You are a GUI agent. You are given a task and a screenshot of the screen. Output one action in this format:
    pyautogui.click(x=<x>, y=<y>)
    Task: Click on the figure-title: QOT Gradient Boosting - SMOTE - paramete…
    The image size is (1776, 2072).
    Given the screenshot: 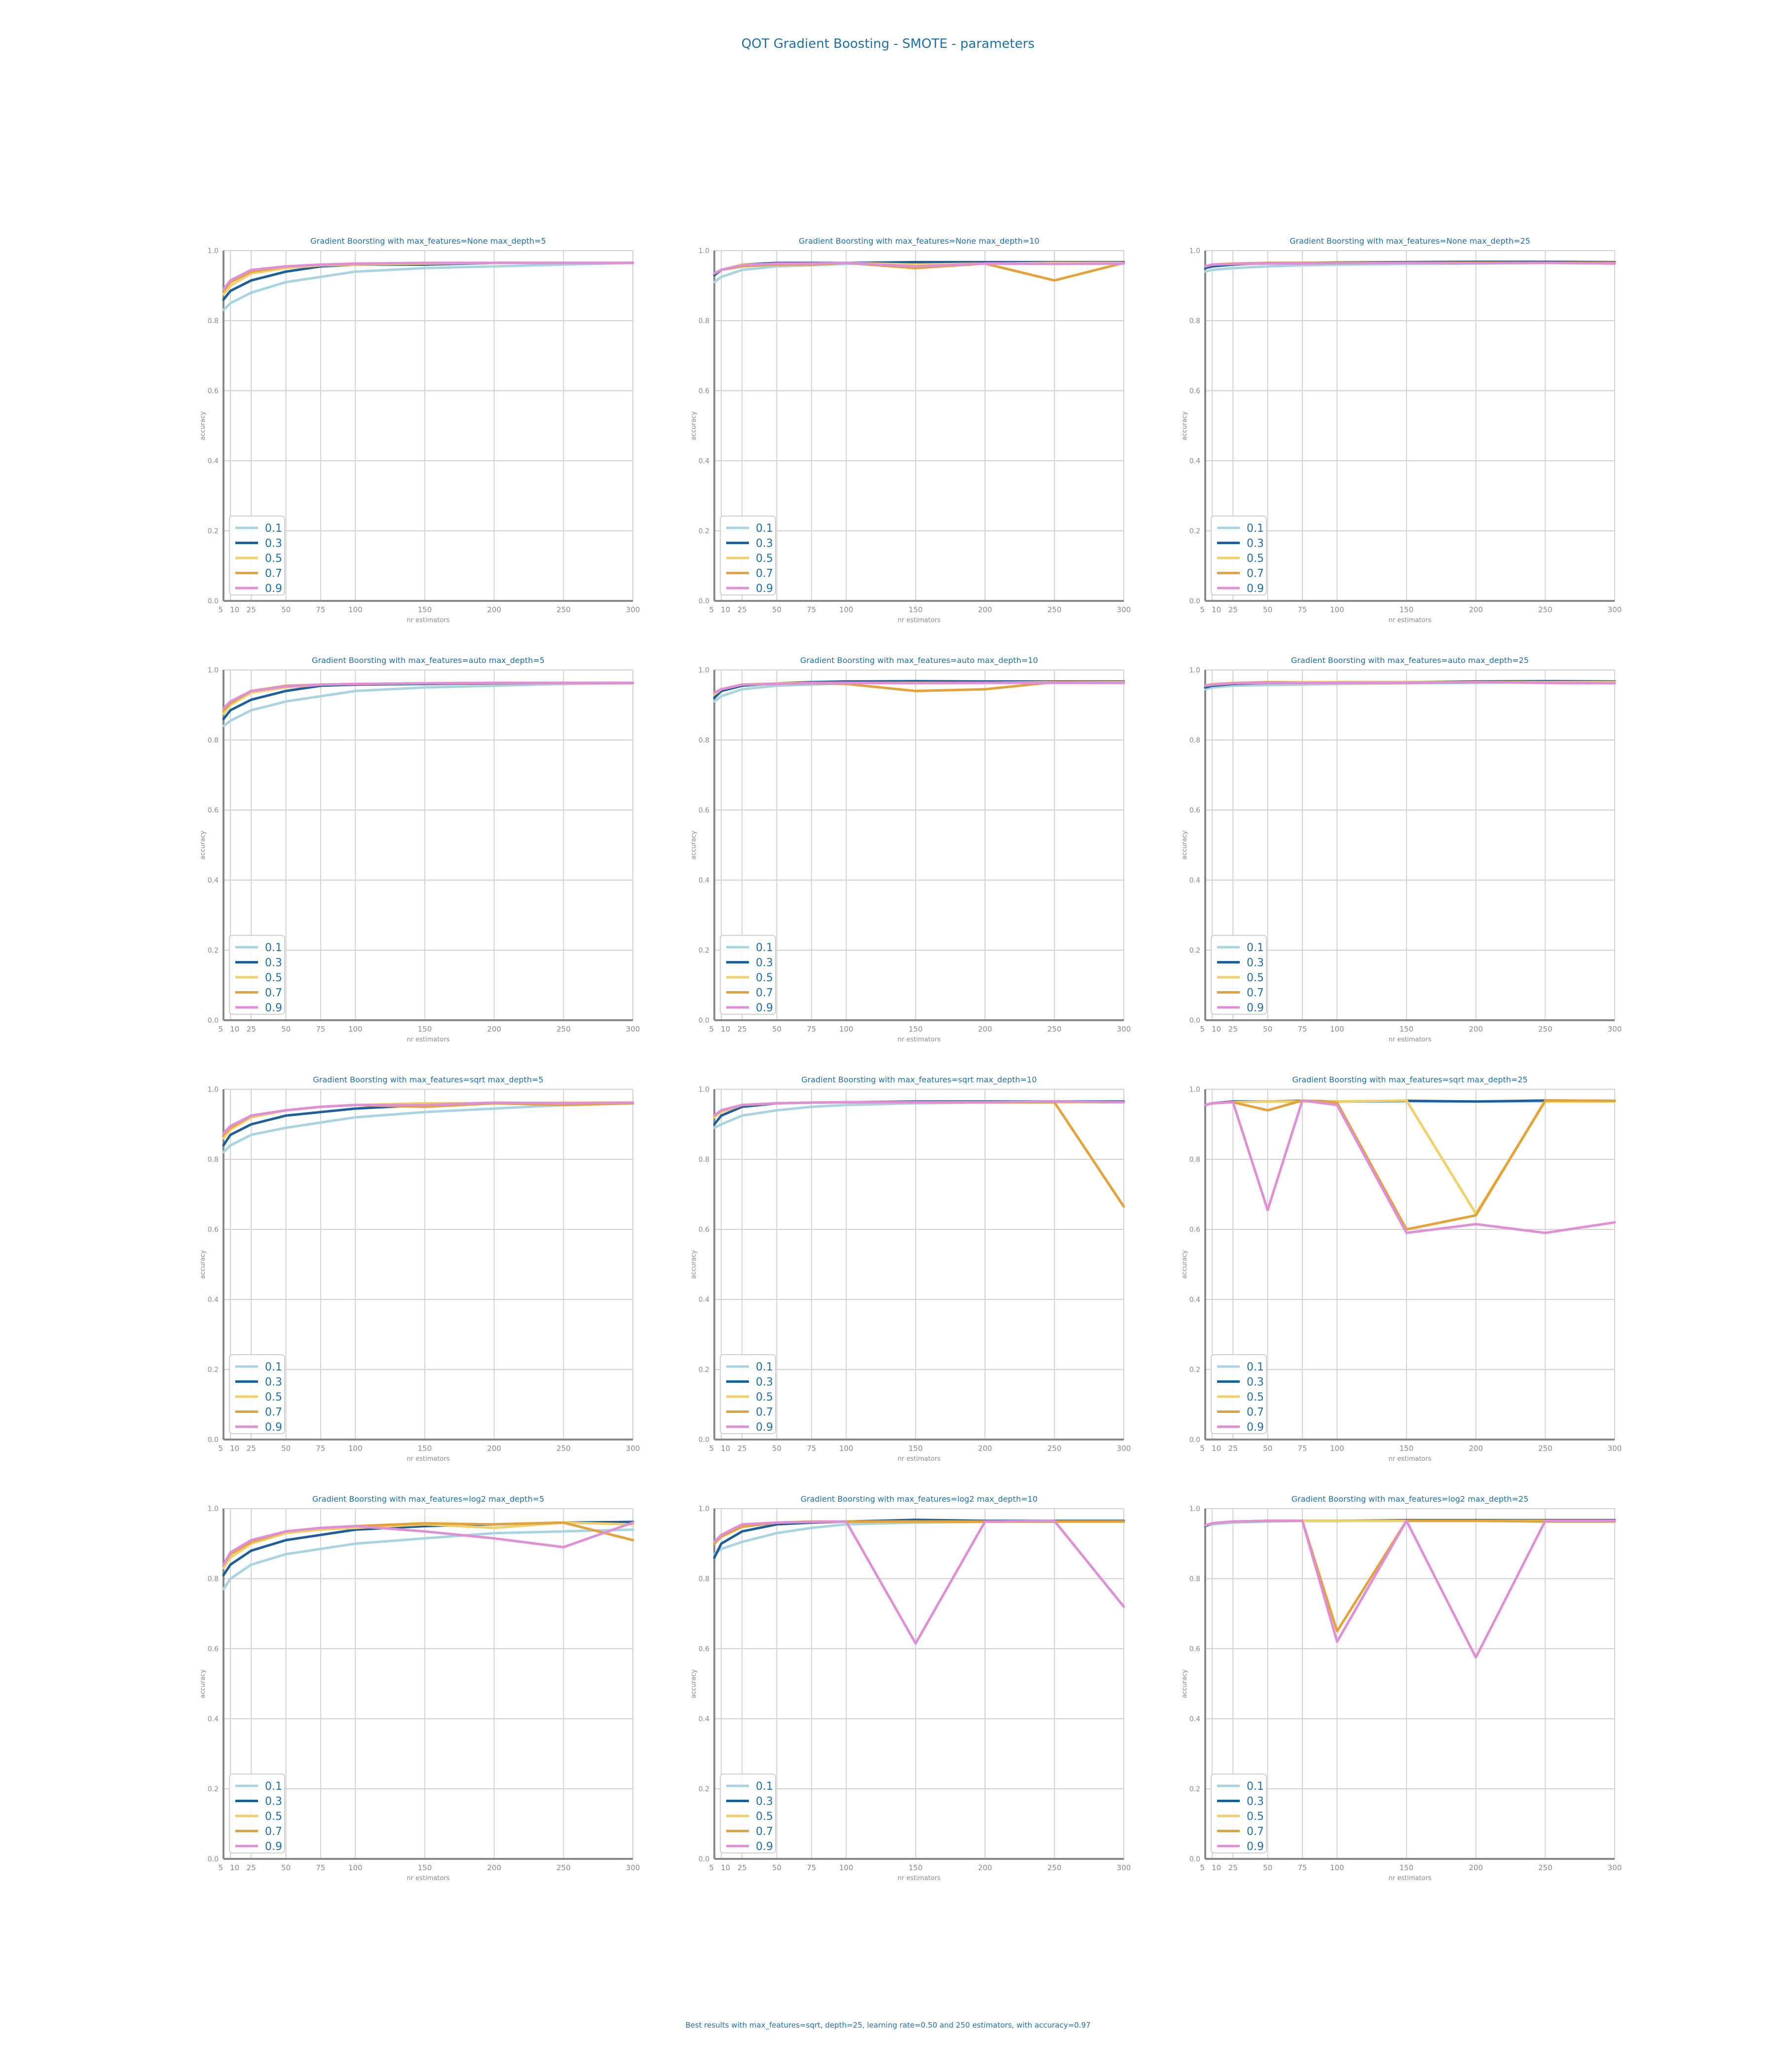 What is the action you would take?
    pyautogui.click(x=888, y=44)
    